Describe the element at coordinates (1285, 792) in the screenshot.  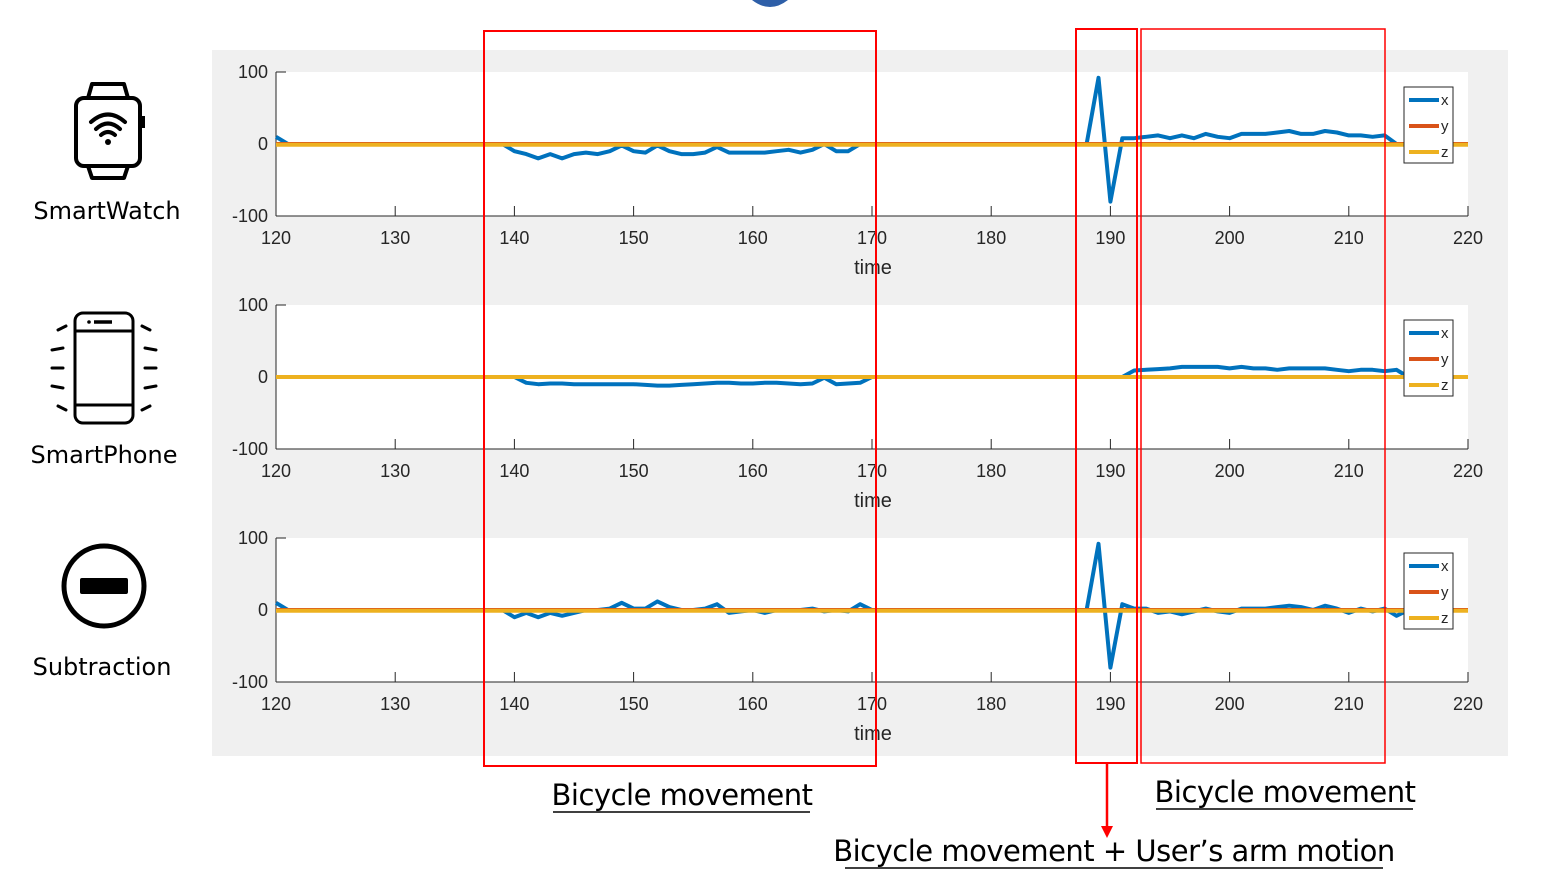
I see `annotation-right: Bicycle movement` at that location.